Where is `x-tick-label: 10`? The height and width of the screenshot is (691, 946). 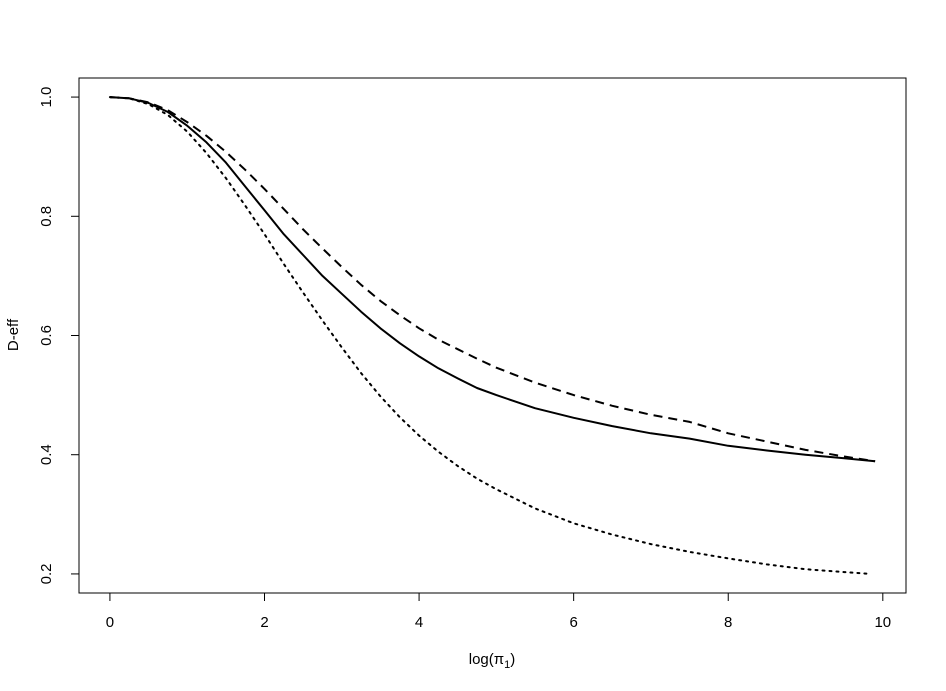 x-tick-label: 10 is located at coordinates (882, 622).